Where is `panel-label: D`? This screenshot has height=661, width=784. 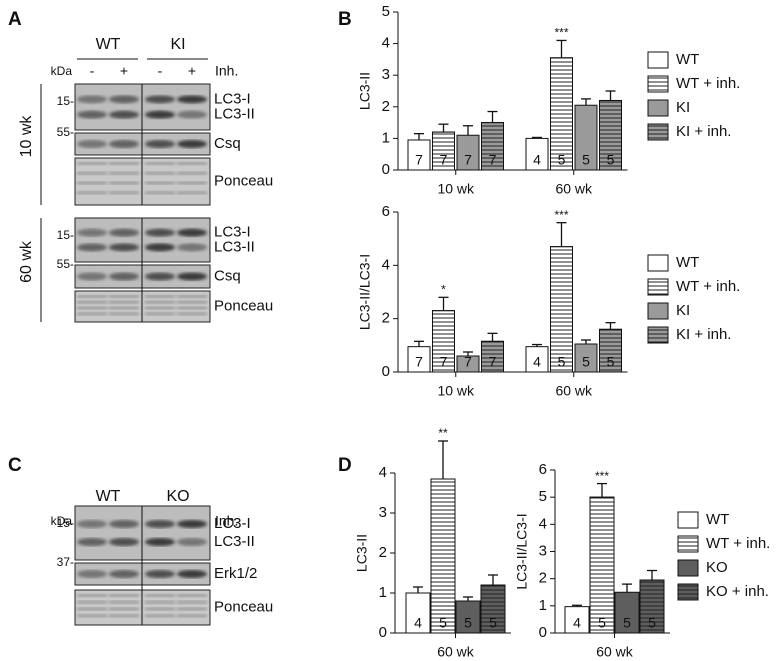 panel-label: D is located at coordinates (345, 465).